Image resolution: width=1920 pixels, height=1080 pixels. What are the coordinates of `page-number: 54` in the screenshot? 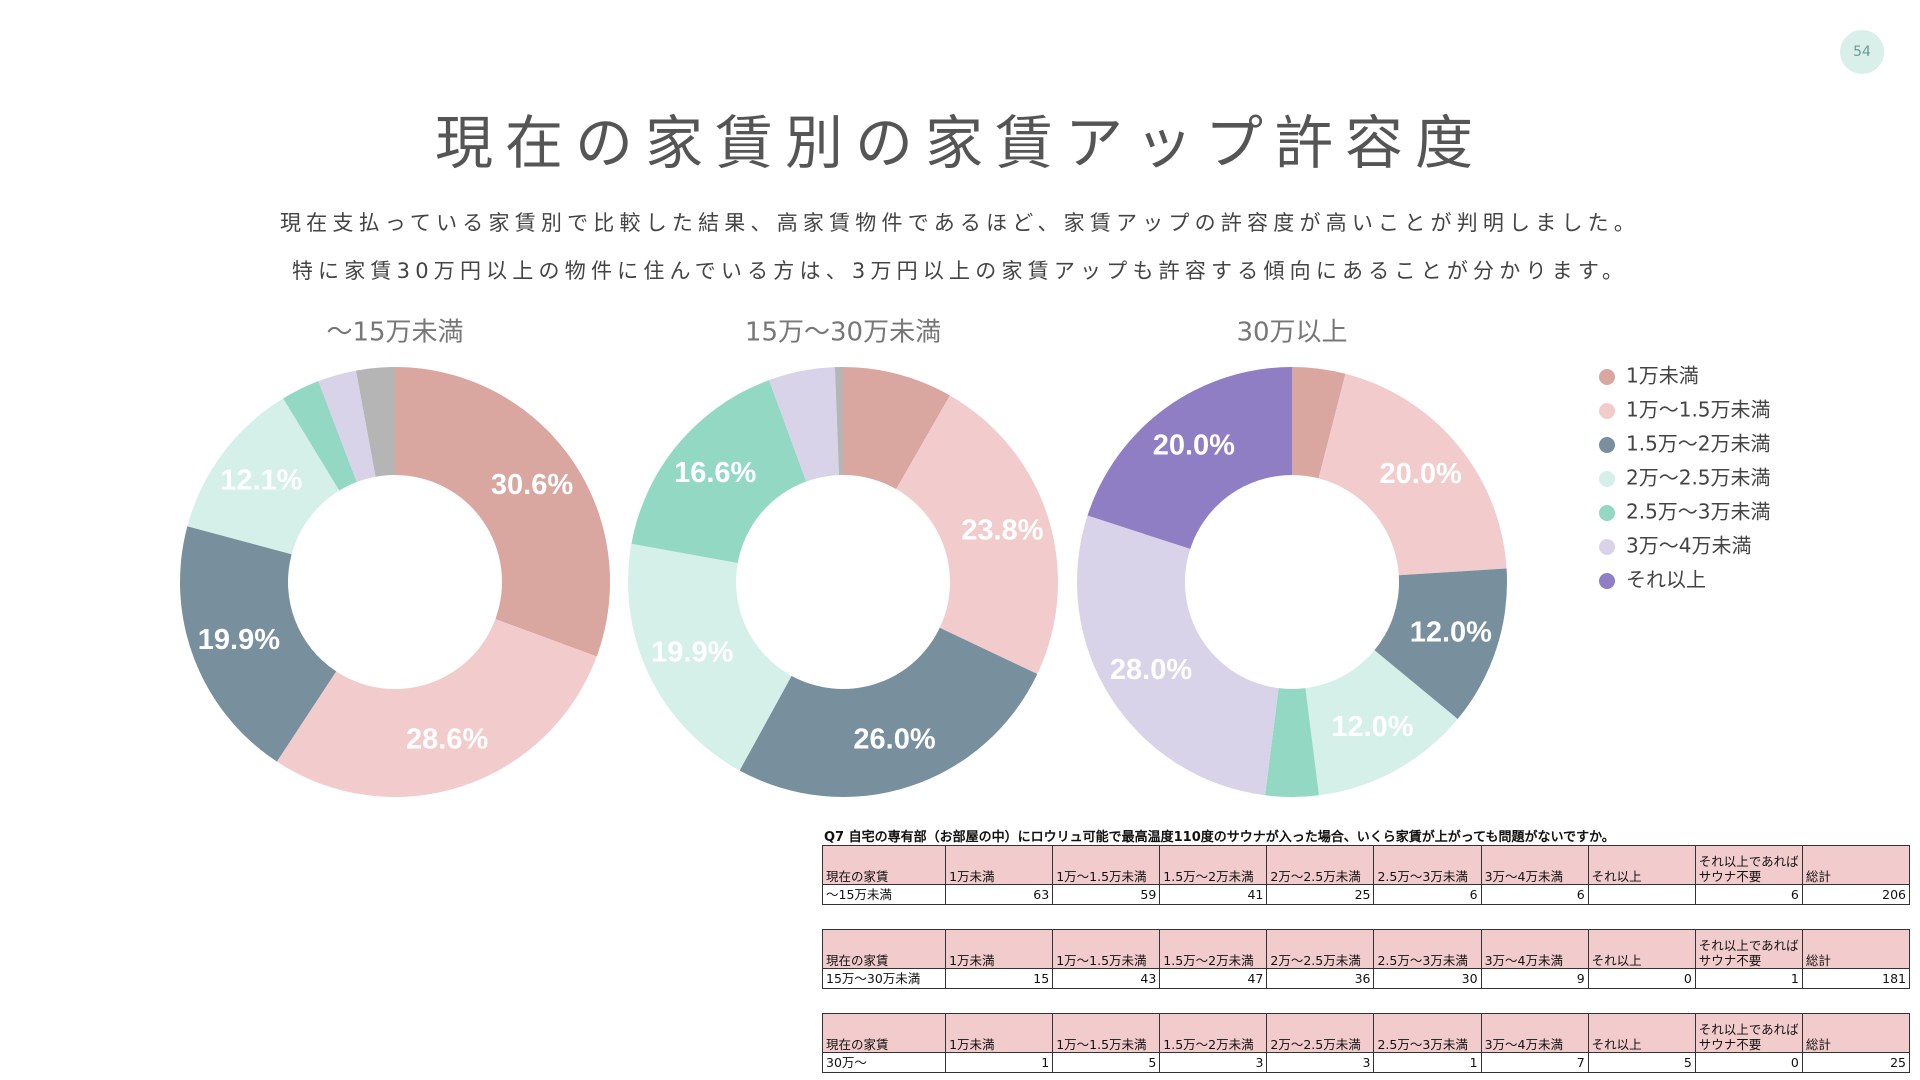 It's located at (1862, 52).